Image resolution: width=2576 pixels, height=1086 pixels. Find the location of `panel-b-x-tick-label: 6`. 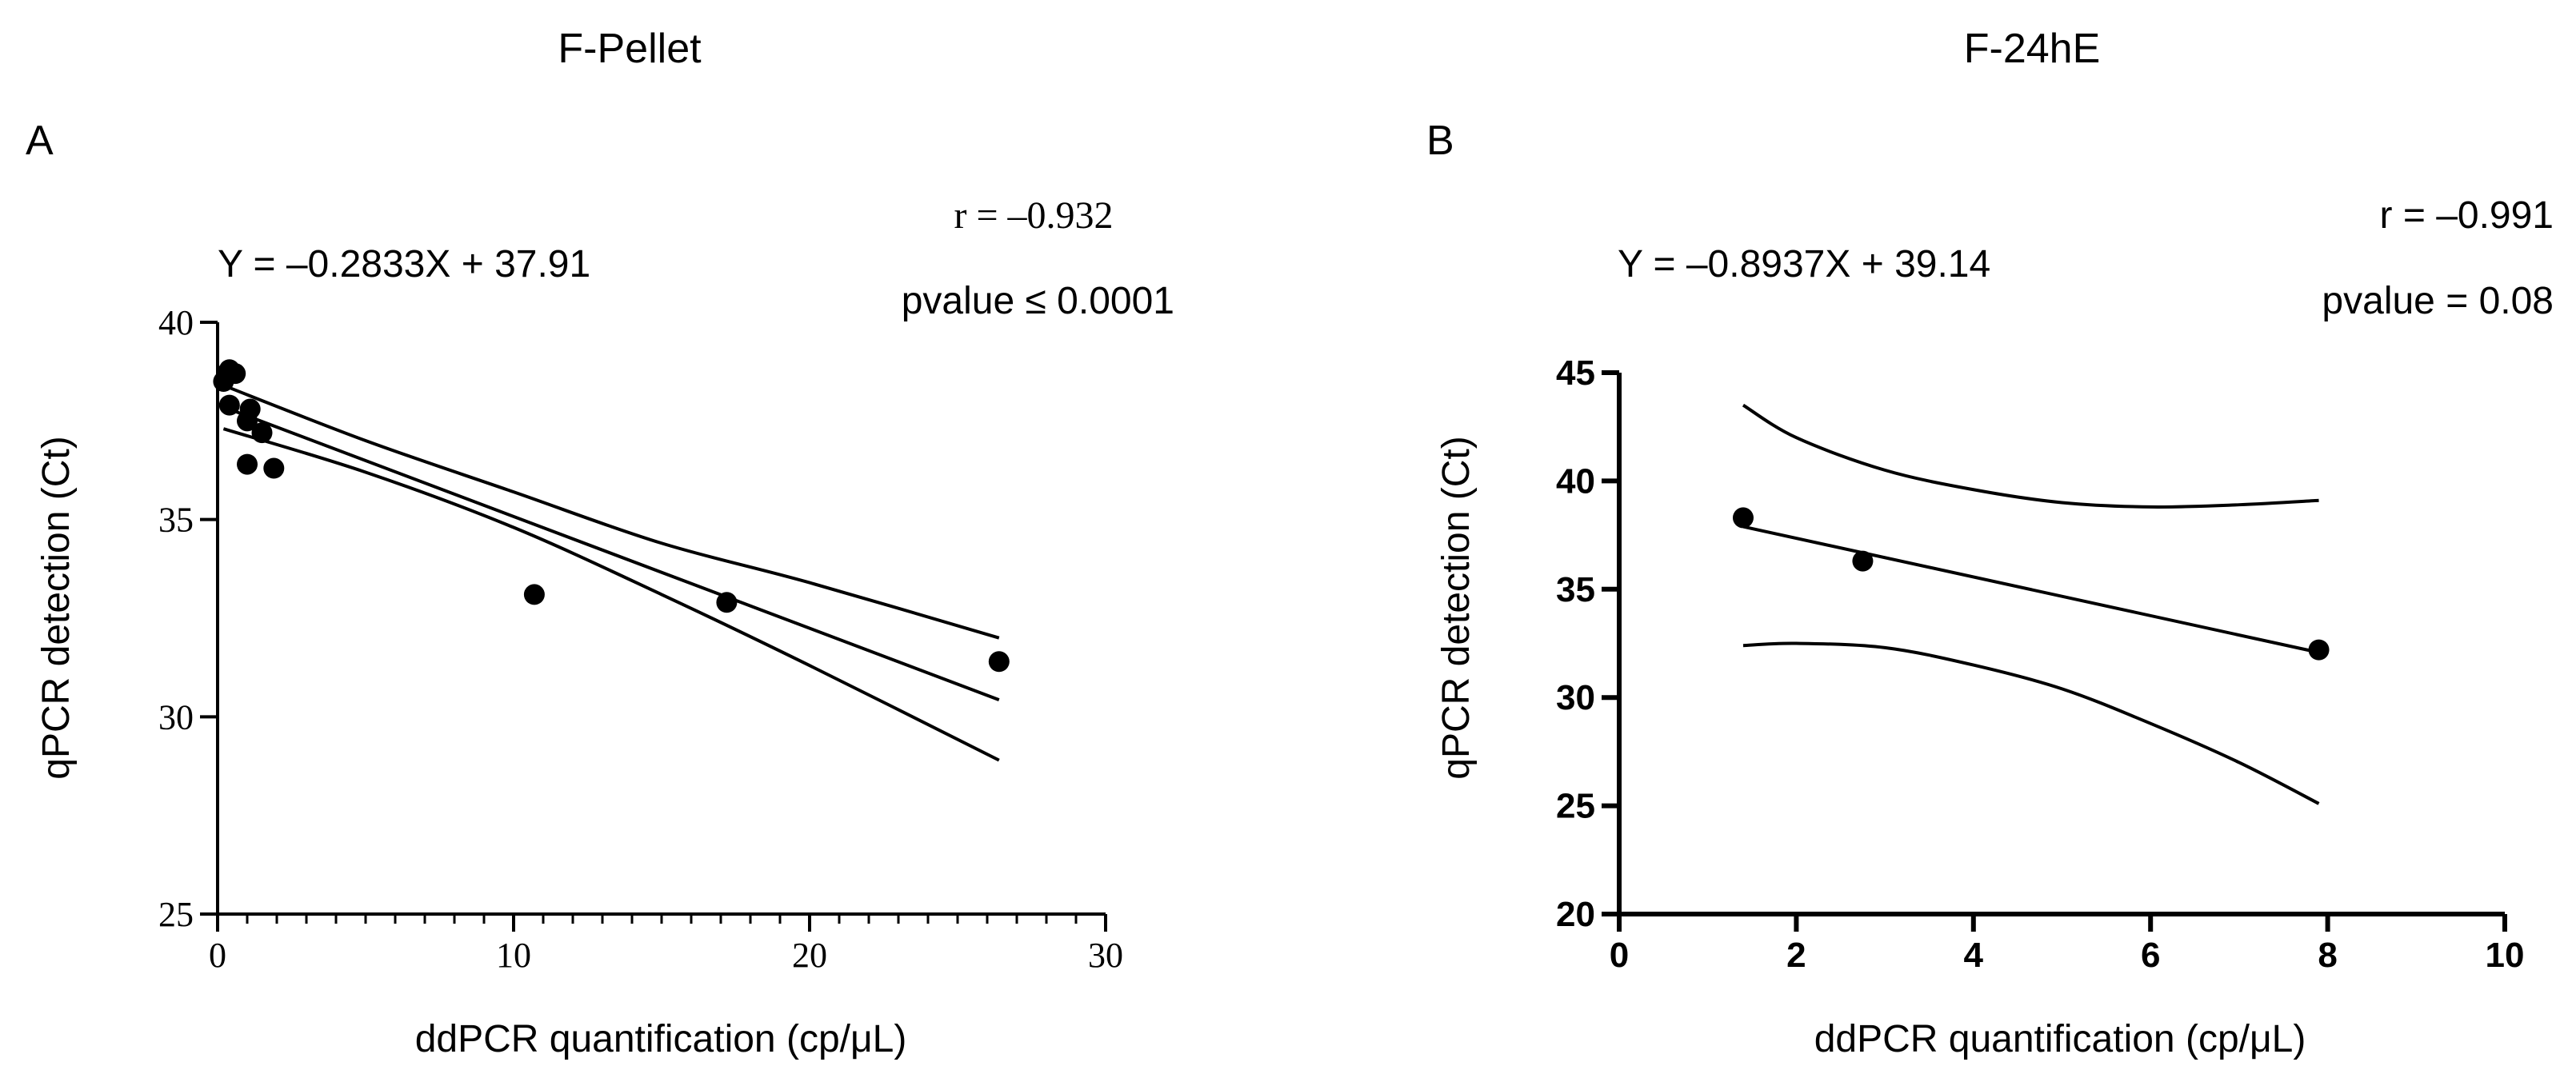

panel-b-x-tick-label: 6 is located at coordinates (2150, 955).